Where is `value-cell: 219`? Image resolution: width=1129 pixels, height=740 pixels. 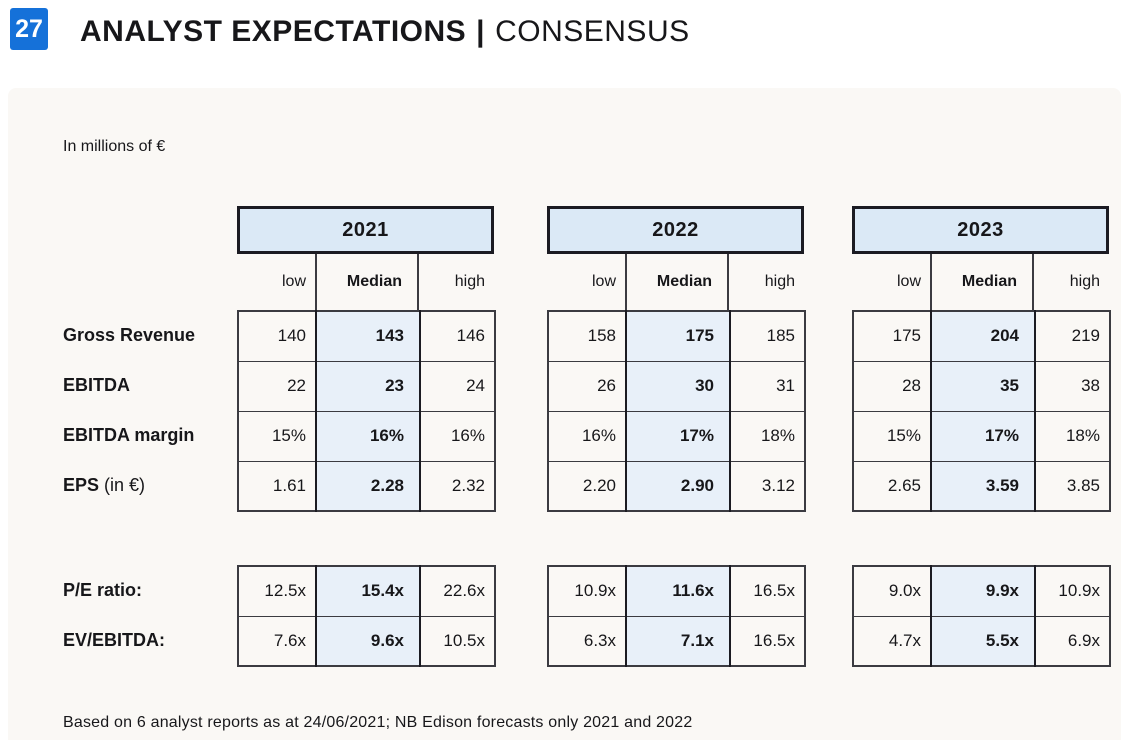 value-cell: 219 is located at coordinates (1072, 336).